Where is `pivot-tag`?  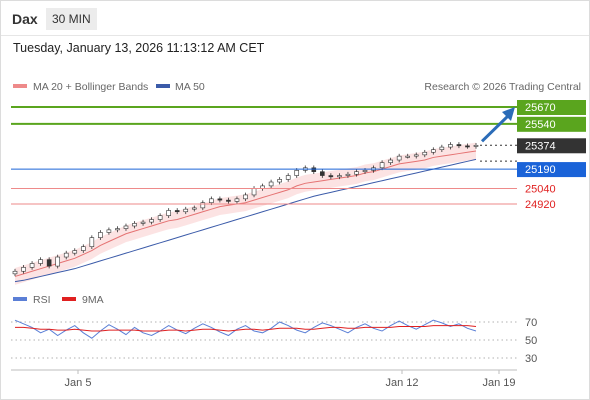
pivot-tag is located at coordinates (551, 170).